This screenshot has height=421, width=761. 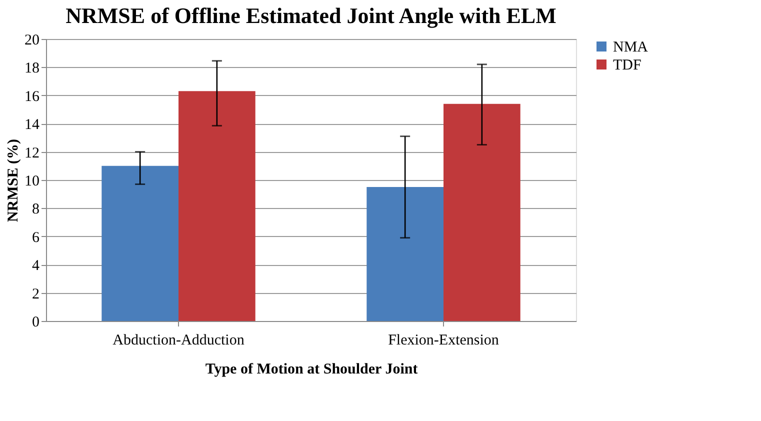 I want to click on y-tick-label: 20, so click(x=32, y=40).